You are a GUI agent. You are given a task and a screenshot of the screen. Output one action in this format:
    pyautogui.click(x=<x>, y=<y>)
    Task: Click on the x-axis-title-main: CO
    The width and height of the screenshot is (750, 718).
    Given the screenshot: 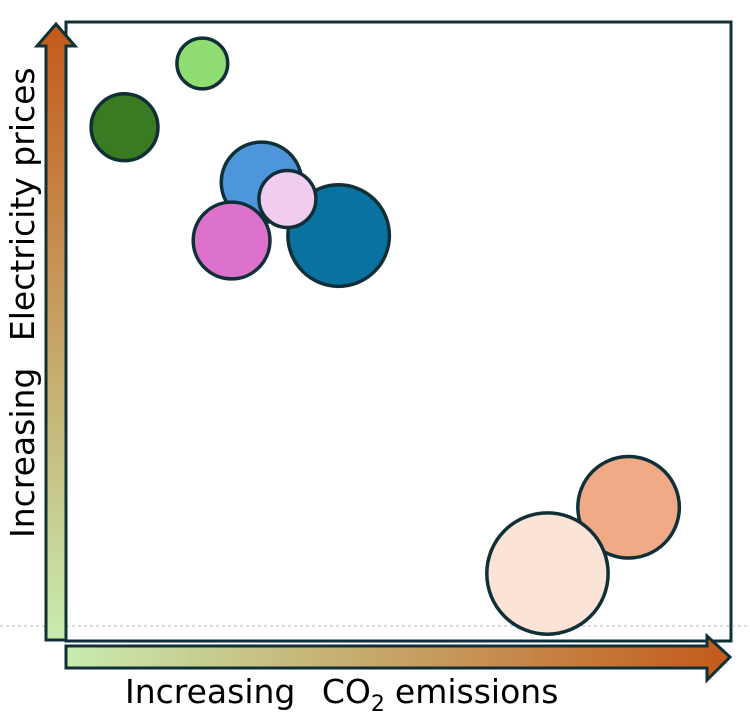 What is the action you would take?
    pyautogui.click(x=346, y=691)
    